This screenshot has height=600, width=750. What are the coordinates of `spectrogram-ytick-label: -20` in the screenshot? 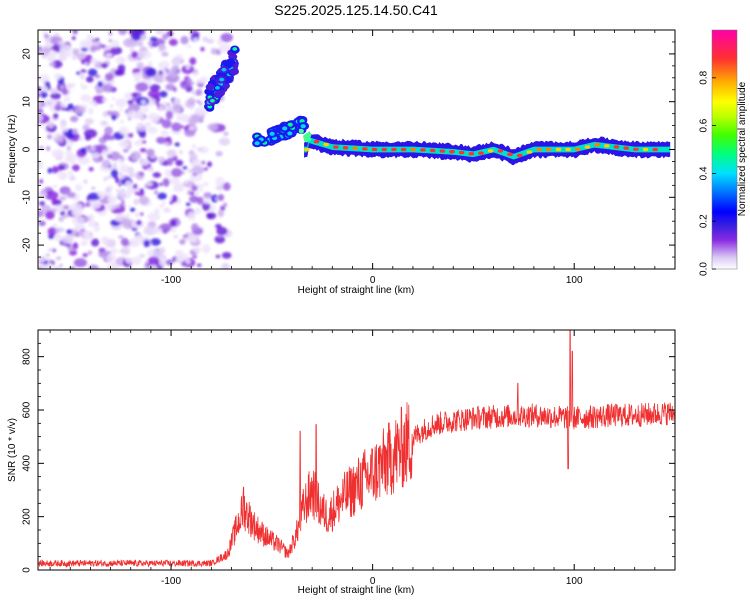 It's located at (27, 244).